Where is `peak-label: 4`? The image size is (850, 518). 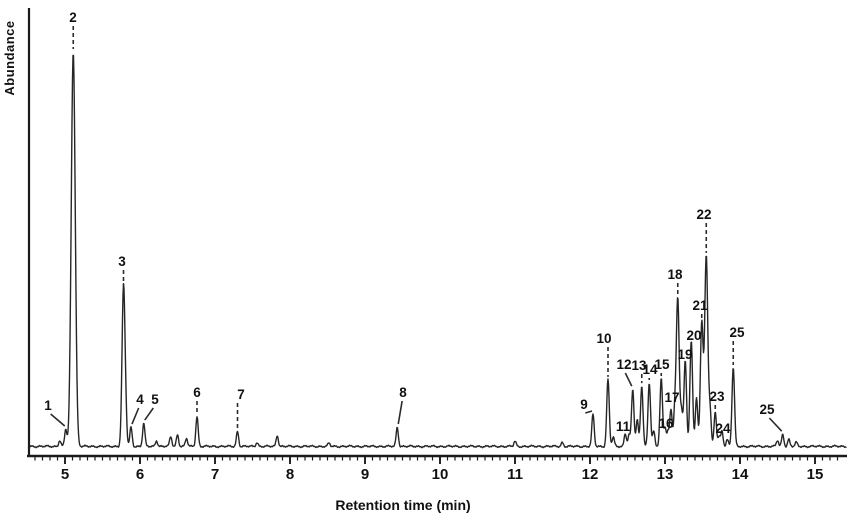
peak-label: 4 is located at coordinates (140, 399).